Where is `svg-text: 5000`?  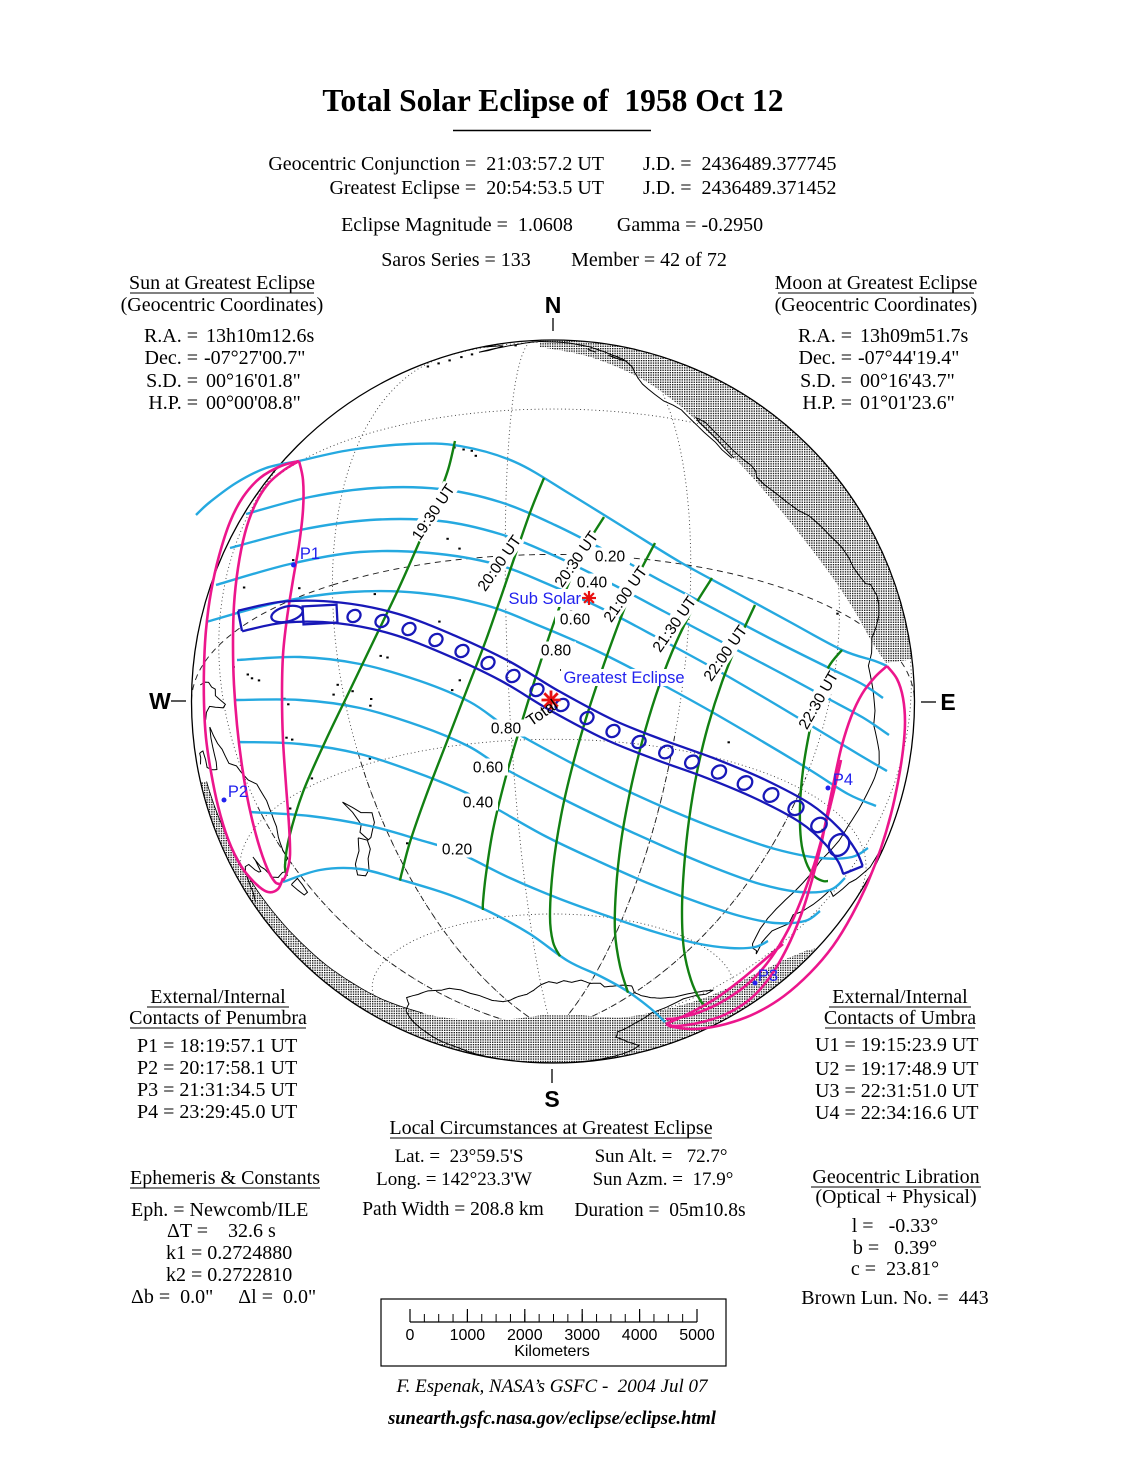
svg-text: 5000 is located at coordinates (697, 1335).